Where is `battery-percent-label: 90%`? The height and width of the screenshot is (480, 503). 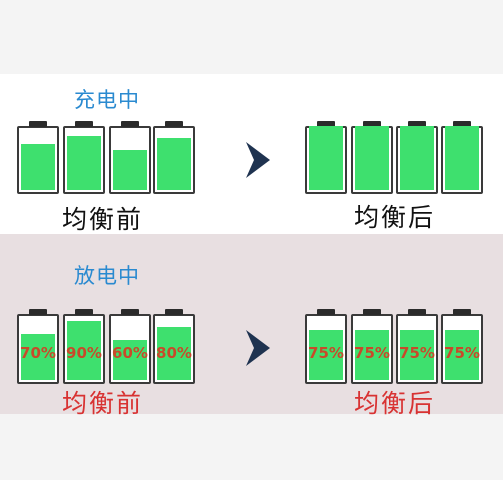 battery-percent-label: 90% is located at coordinates (84, 353).